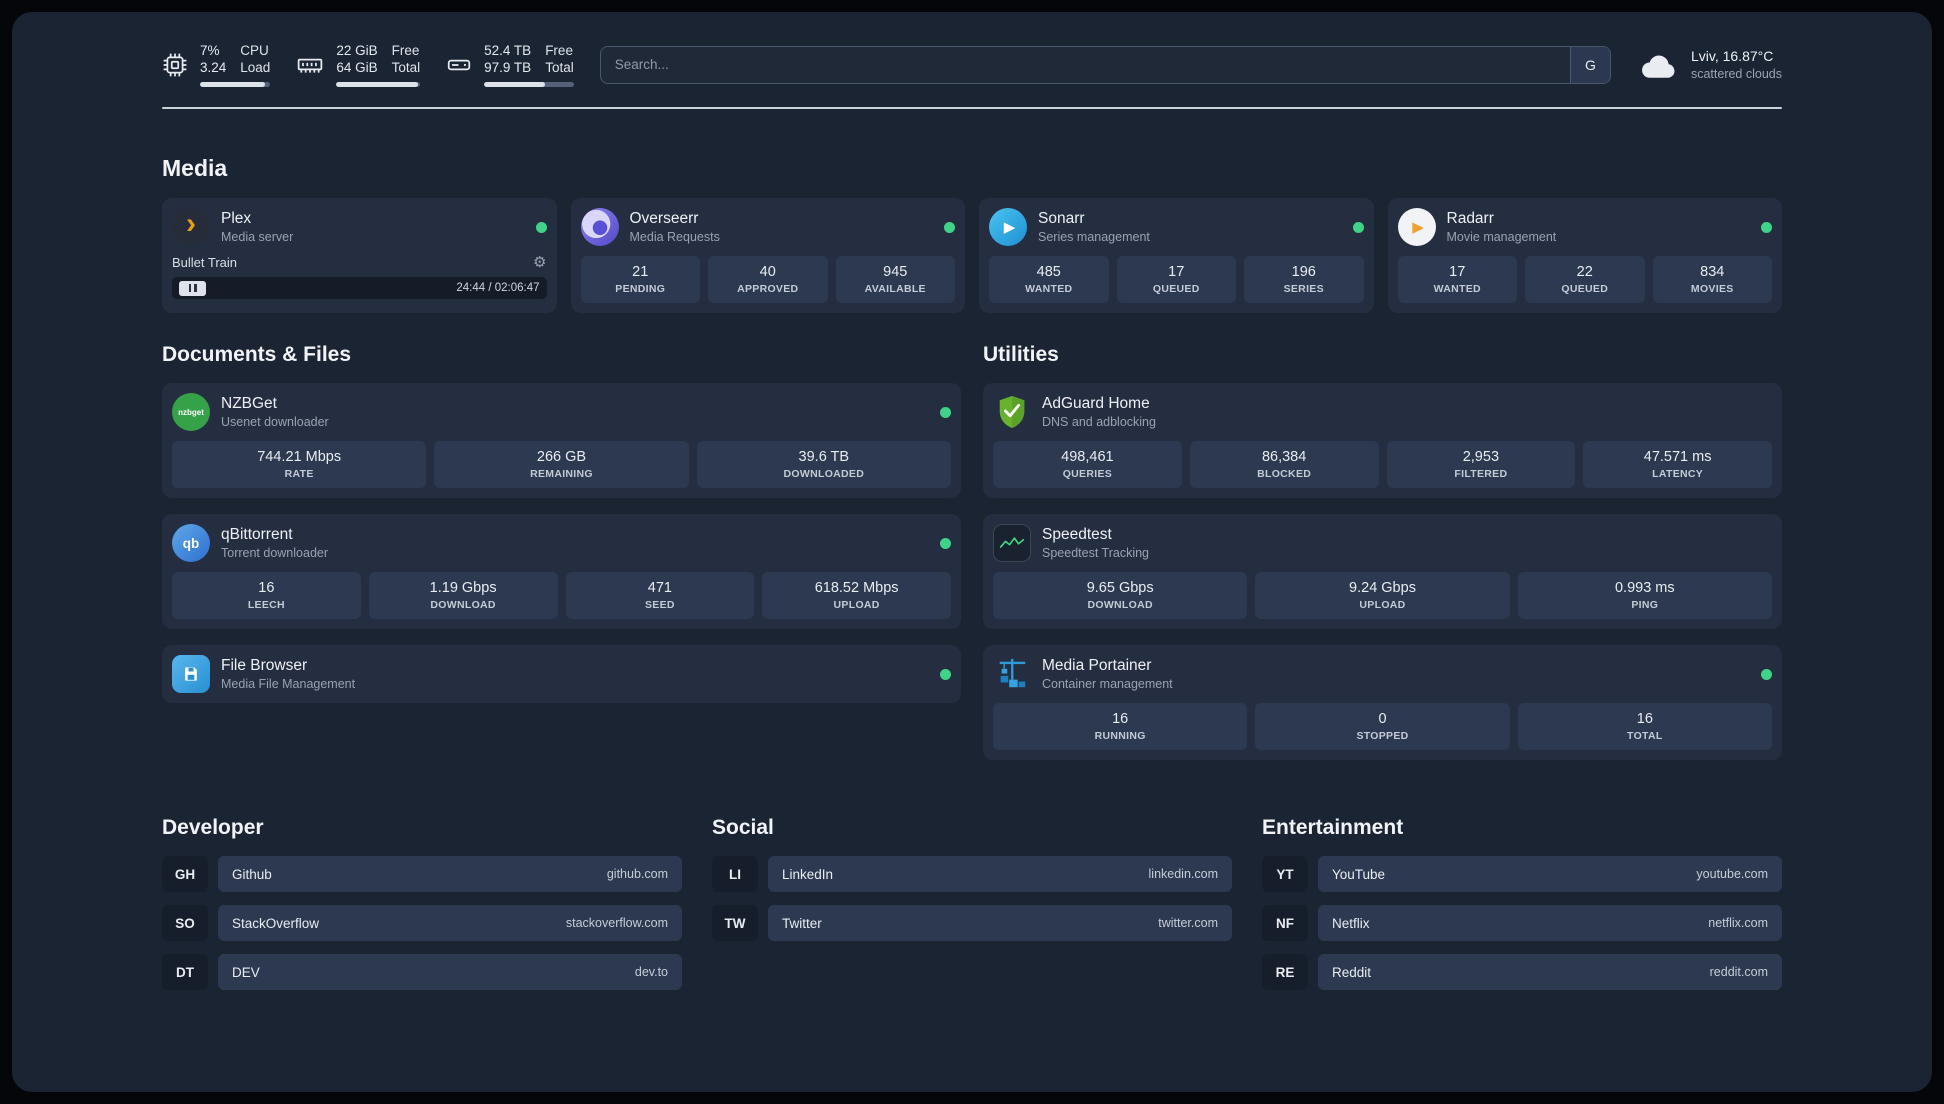 The height and width of the screenshot is (1104, 1944). What do you see at coordinates (808, 874) in the screenshot?
I see `bookmark-name: LinkedIn` at bounding box center [808, 874].